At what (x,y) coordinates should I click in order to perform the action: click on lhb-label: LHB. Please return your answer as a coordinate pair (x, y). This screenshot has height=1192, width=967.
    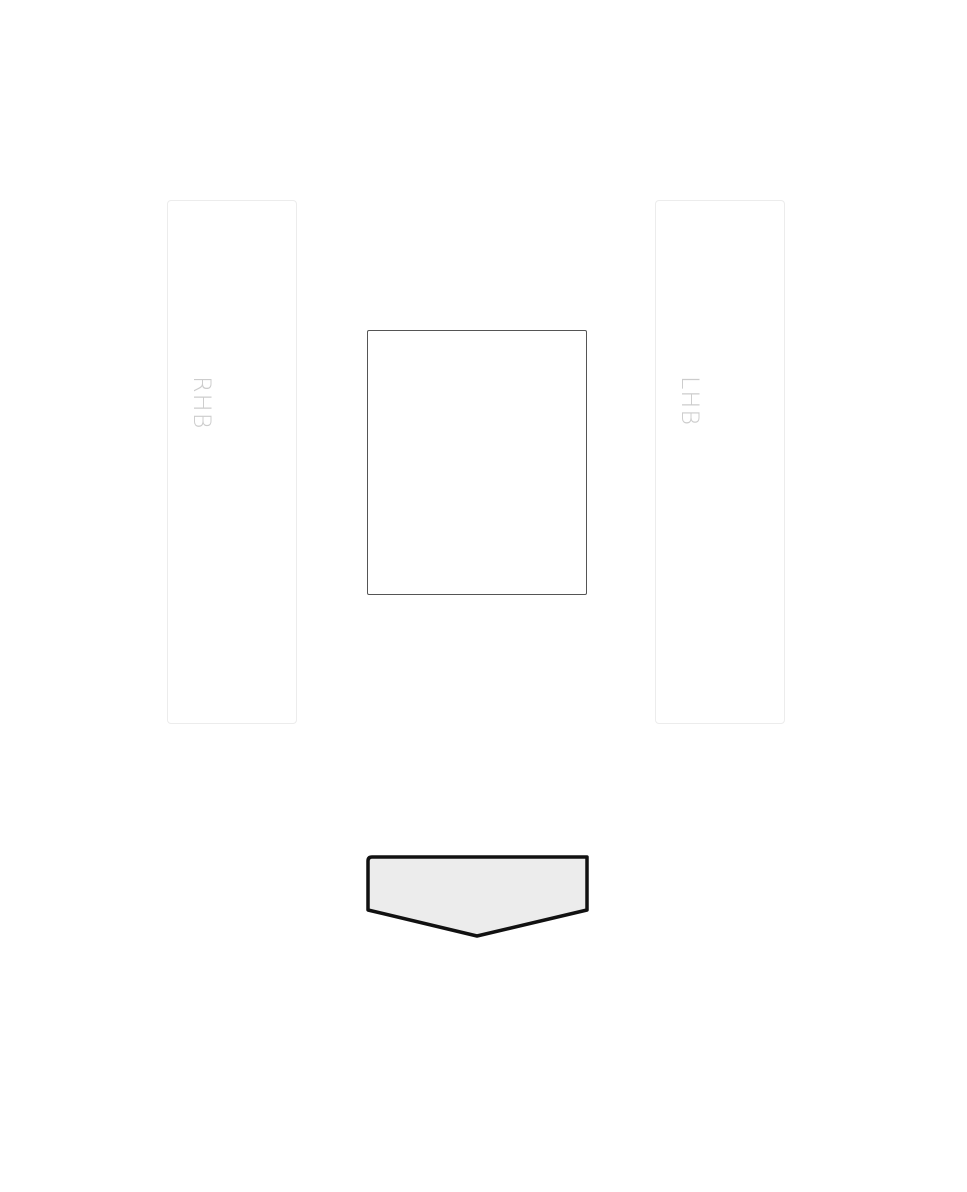
    Looking at the image, I should click on (690, 401).